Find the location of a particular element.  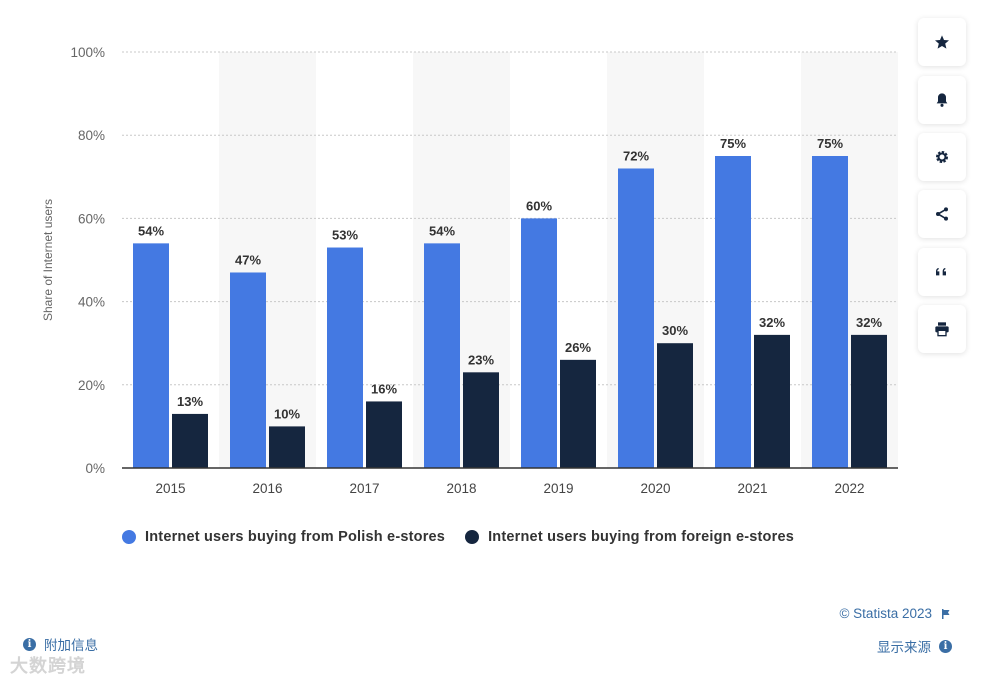

x-tick-label: 2015 is located at coordinates (170, 488).